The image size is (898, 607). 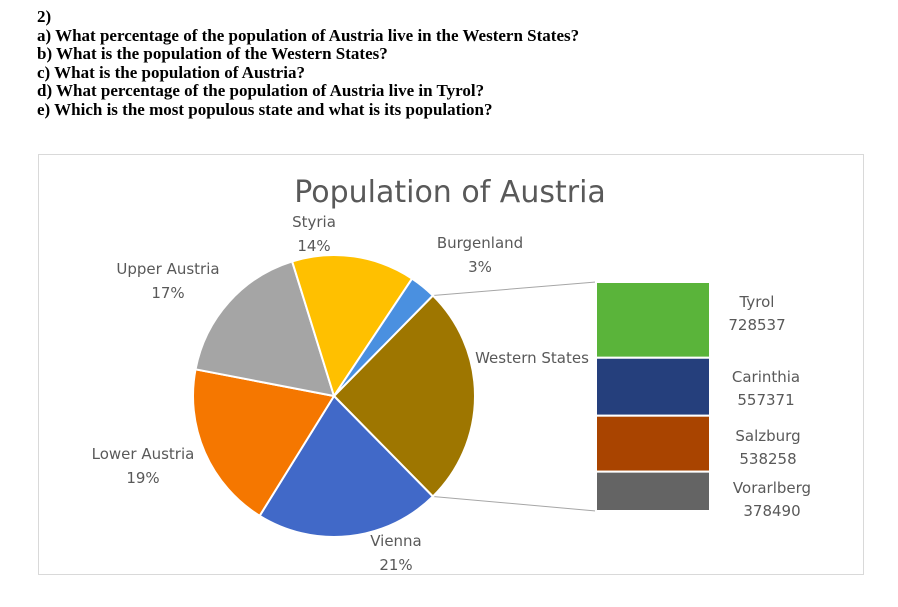 I want to click on pie-label-value-vienna: 21%, so click(x=395, y=565).